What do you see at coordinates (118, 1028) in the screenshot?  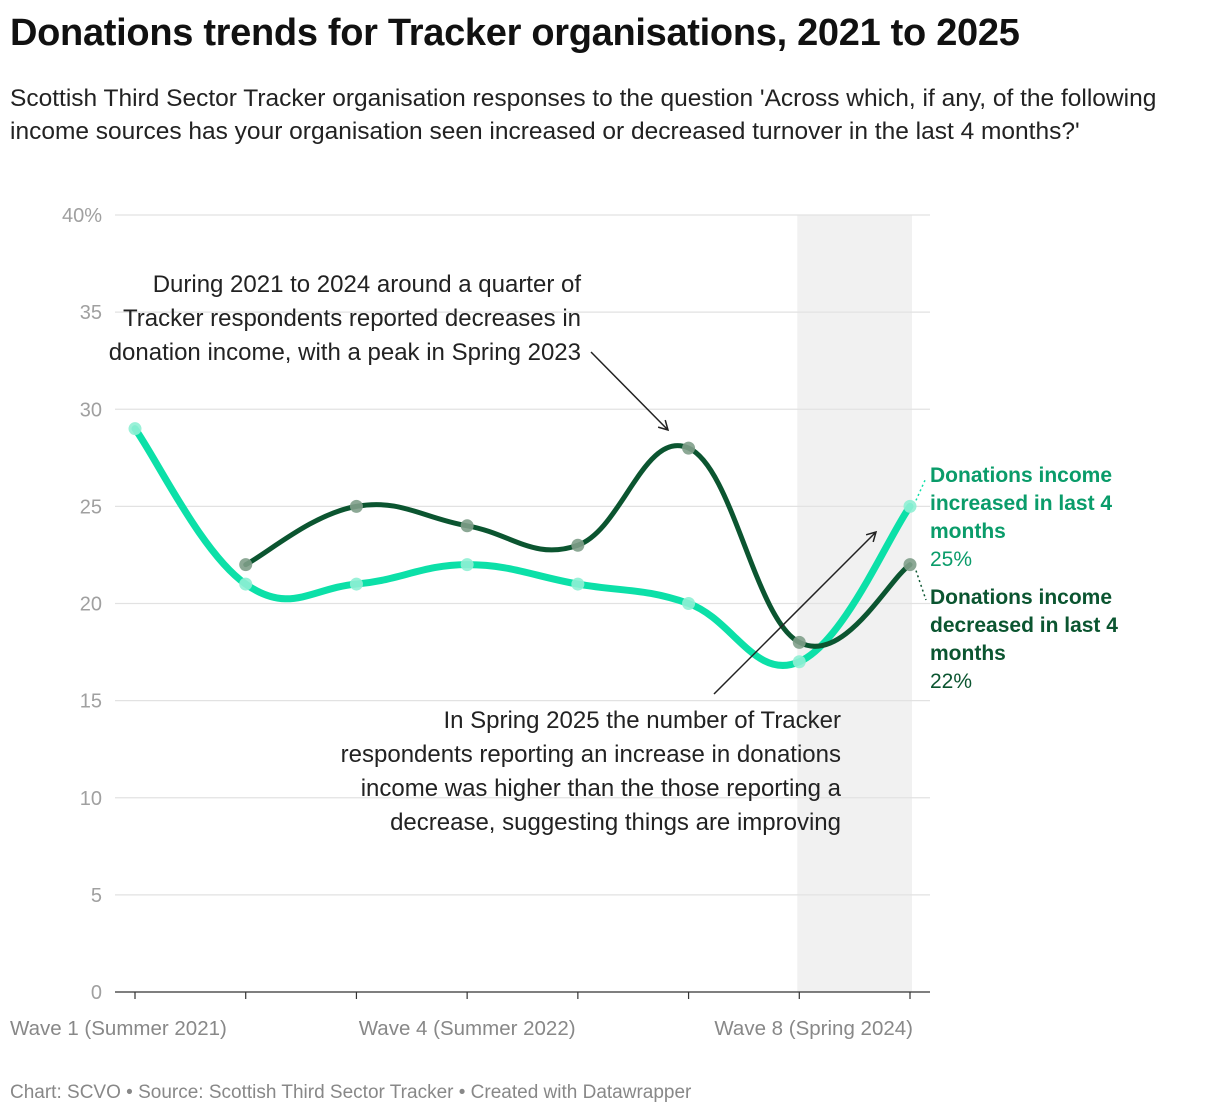 I see `x-tick-label: Wave 1 (Summer 2021)` at bounding box center [118, 1028].